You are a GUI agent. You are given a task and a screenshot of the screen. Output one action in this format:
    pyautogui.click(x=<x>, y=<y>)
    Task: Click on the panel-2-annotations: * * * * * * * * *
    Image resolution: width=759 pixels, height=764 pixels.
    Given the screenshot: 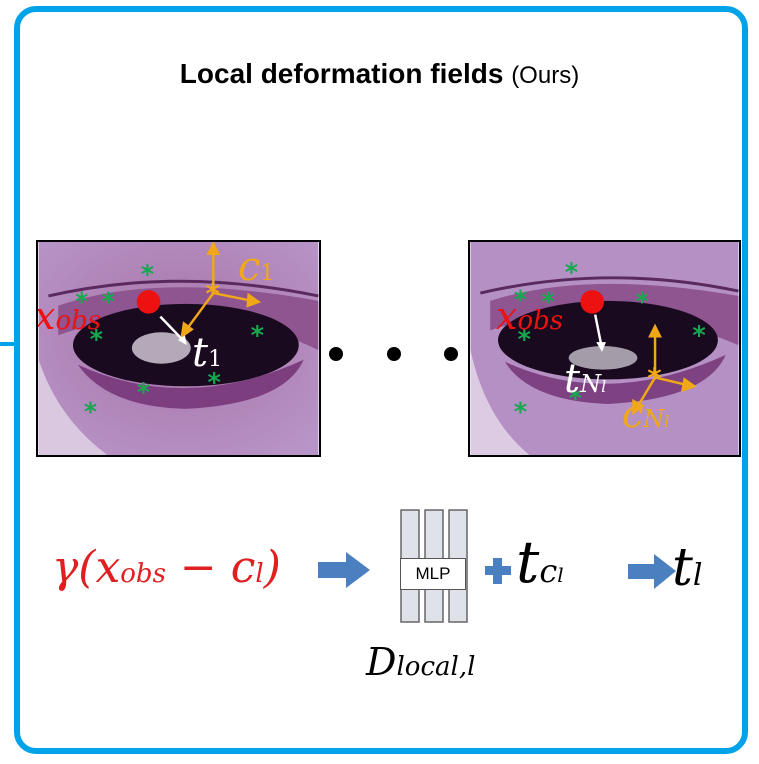 What is the action you would take?
    pyautogui.click(x=610, y=343)
    